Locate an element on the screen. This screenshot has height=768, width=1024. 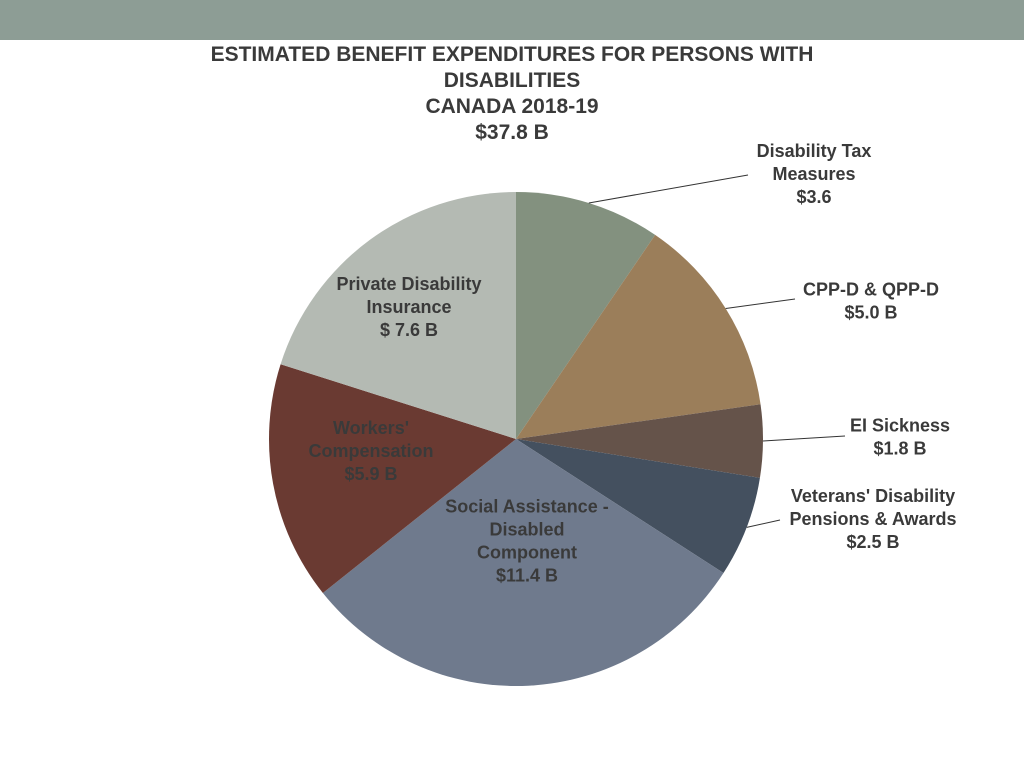
chart-subtitle: CANADA 2018-19 is located at coordinates (512, 106).